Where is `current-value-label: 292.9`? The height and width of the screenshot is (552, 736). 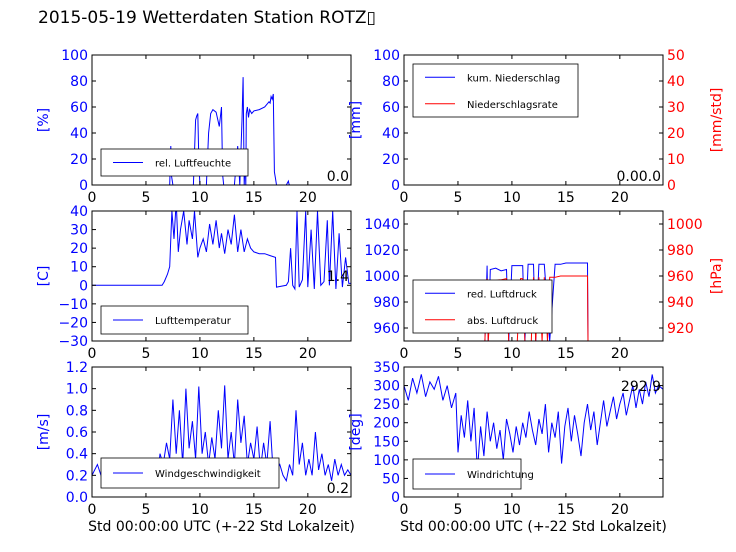
current-value-label: 292.9 is located at coordinates (641, 387).